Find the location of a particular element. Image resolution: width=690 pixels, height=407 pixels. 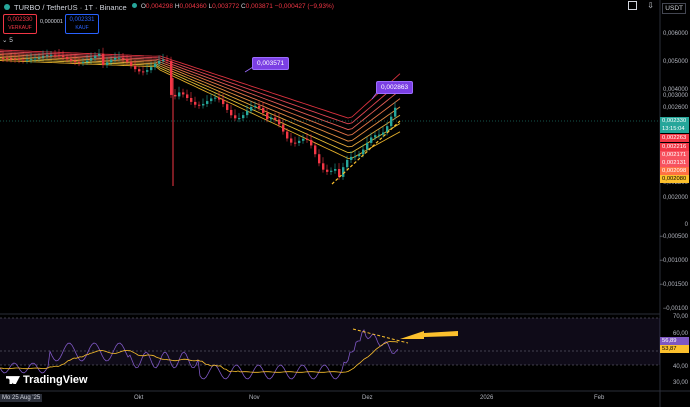

screenshot-icon is located at coordinates (633, 6).